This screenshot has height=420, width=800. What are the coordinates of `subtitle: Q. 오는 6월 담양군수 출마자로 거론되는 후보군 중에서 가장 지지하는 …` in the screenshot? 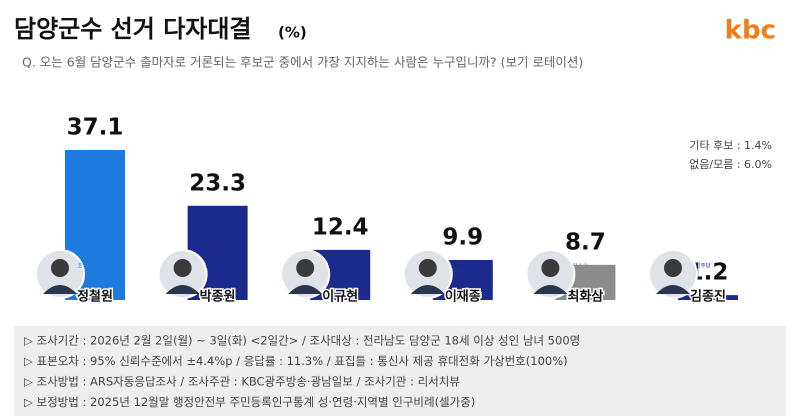 It's located at (302, 62).